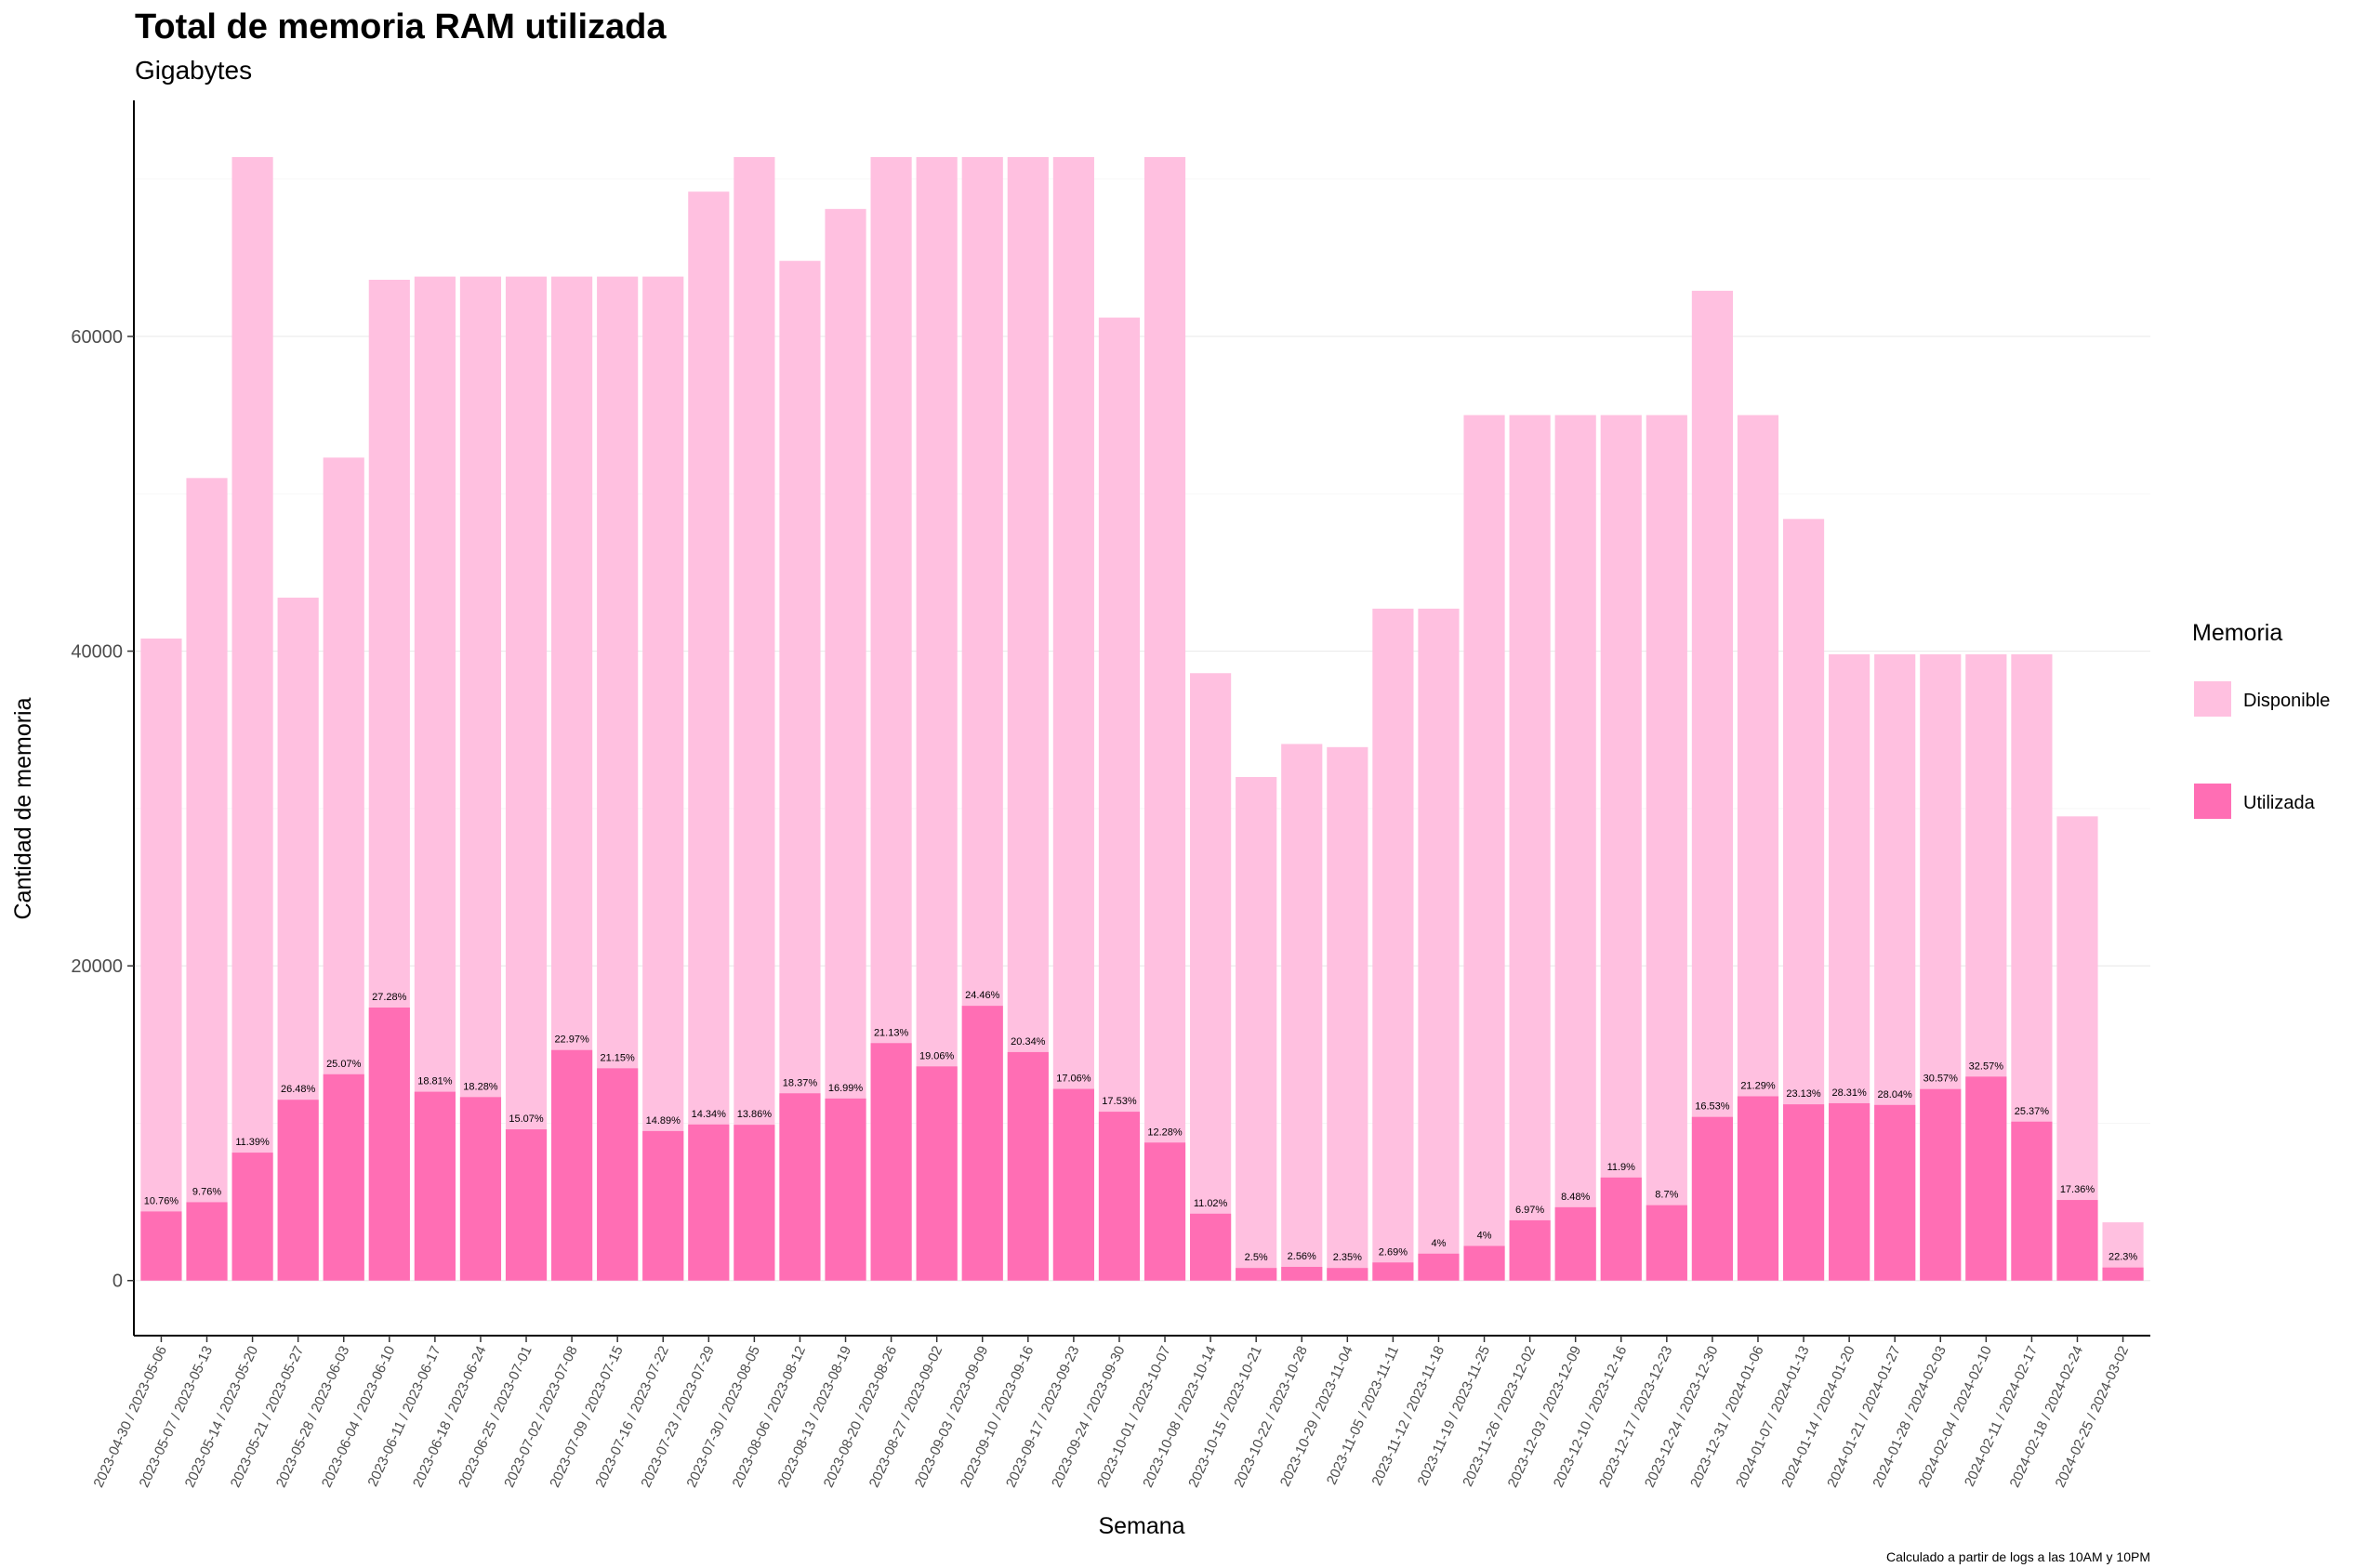 The height and width of the screenshot is (1568, 2353). What do you see at coordinates (755, 1115) in the screenshot?
I see `percent-label: 13.86%` at bounding box center [755, 1115].